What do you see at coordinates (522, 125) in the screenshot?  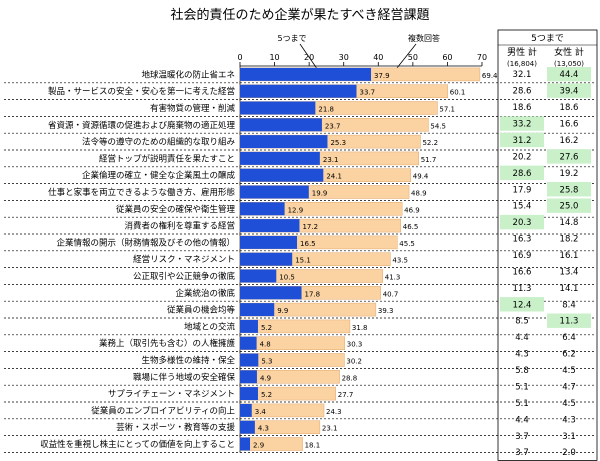 I see `table-cell: 33.2` at bounding box center [522, 125].